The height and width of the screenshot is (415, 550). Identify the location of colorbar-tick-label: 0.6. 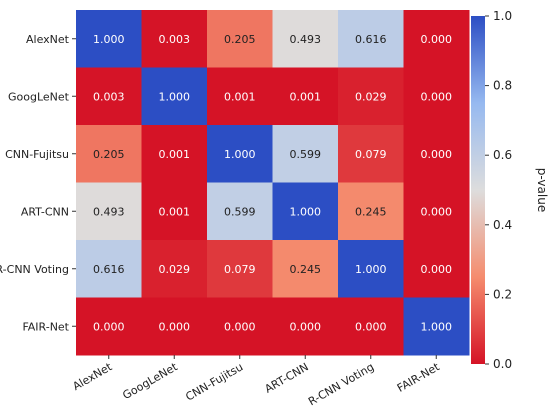
(502, 155).